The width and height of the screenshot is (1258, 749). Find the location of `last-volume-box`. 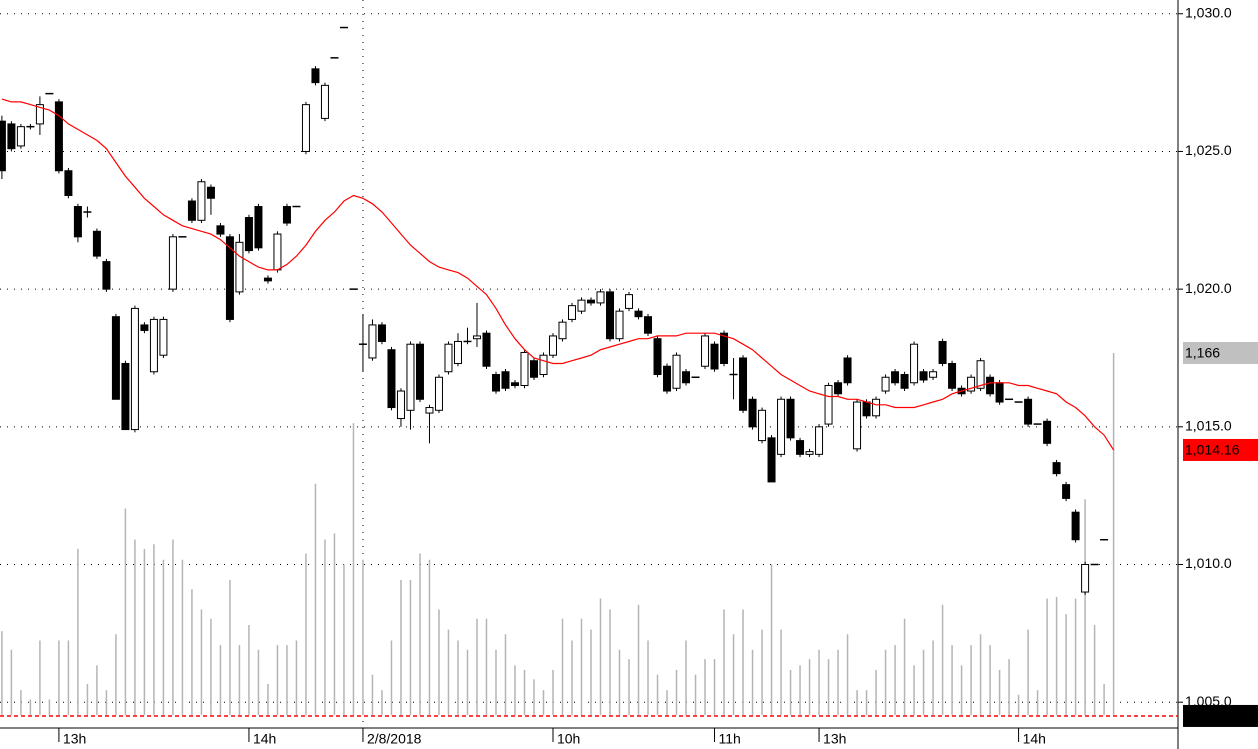

last-volume-box is located at coordinates (1220, 353).